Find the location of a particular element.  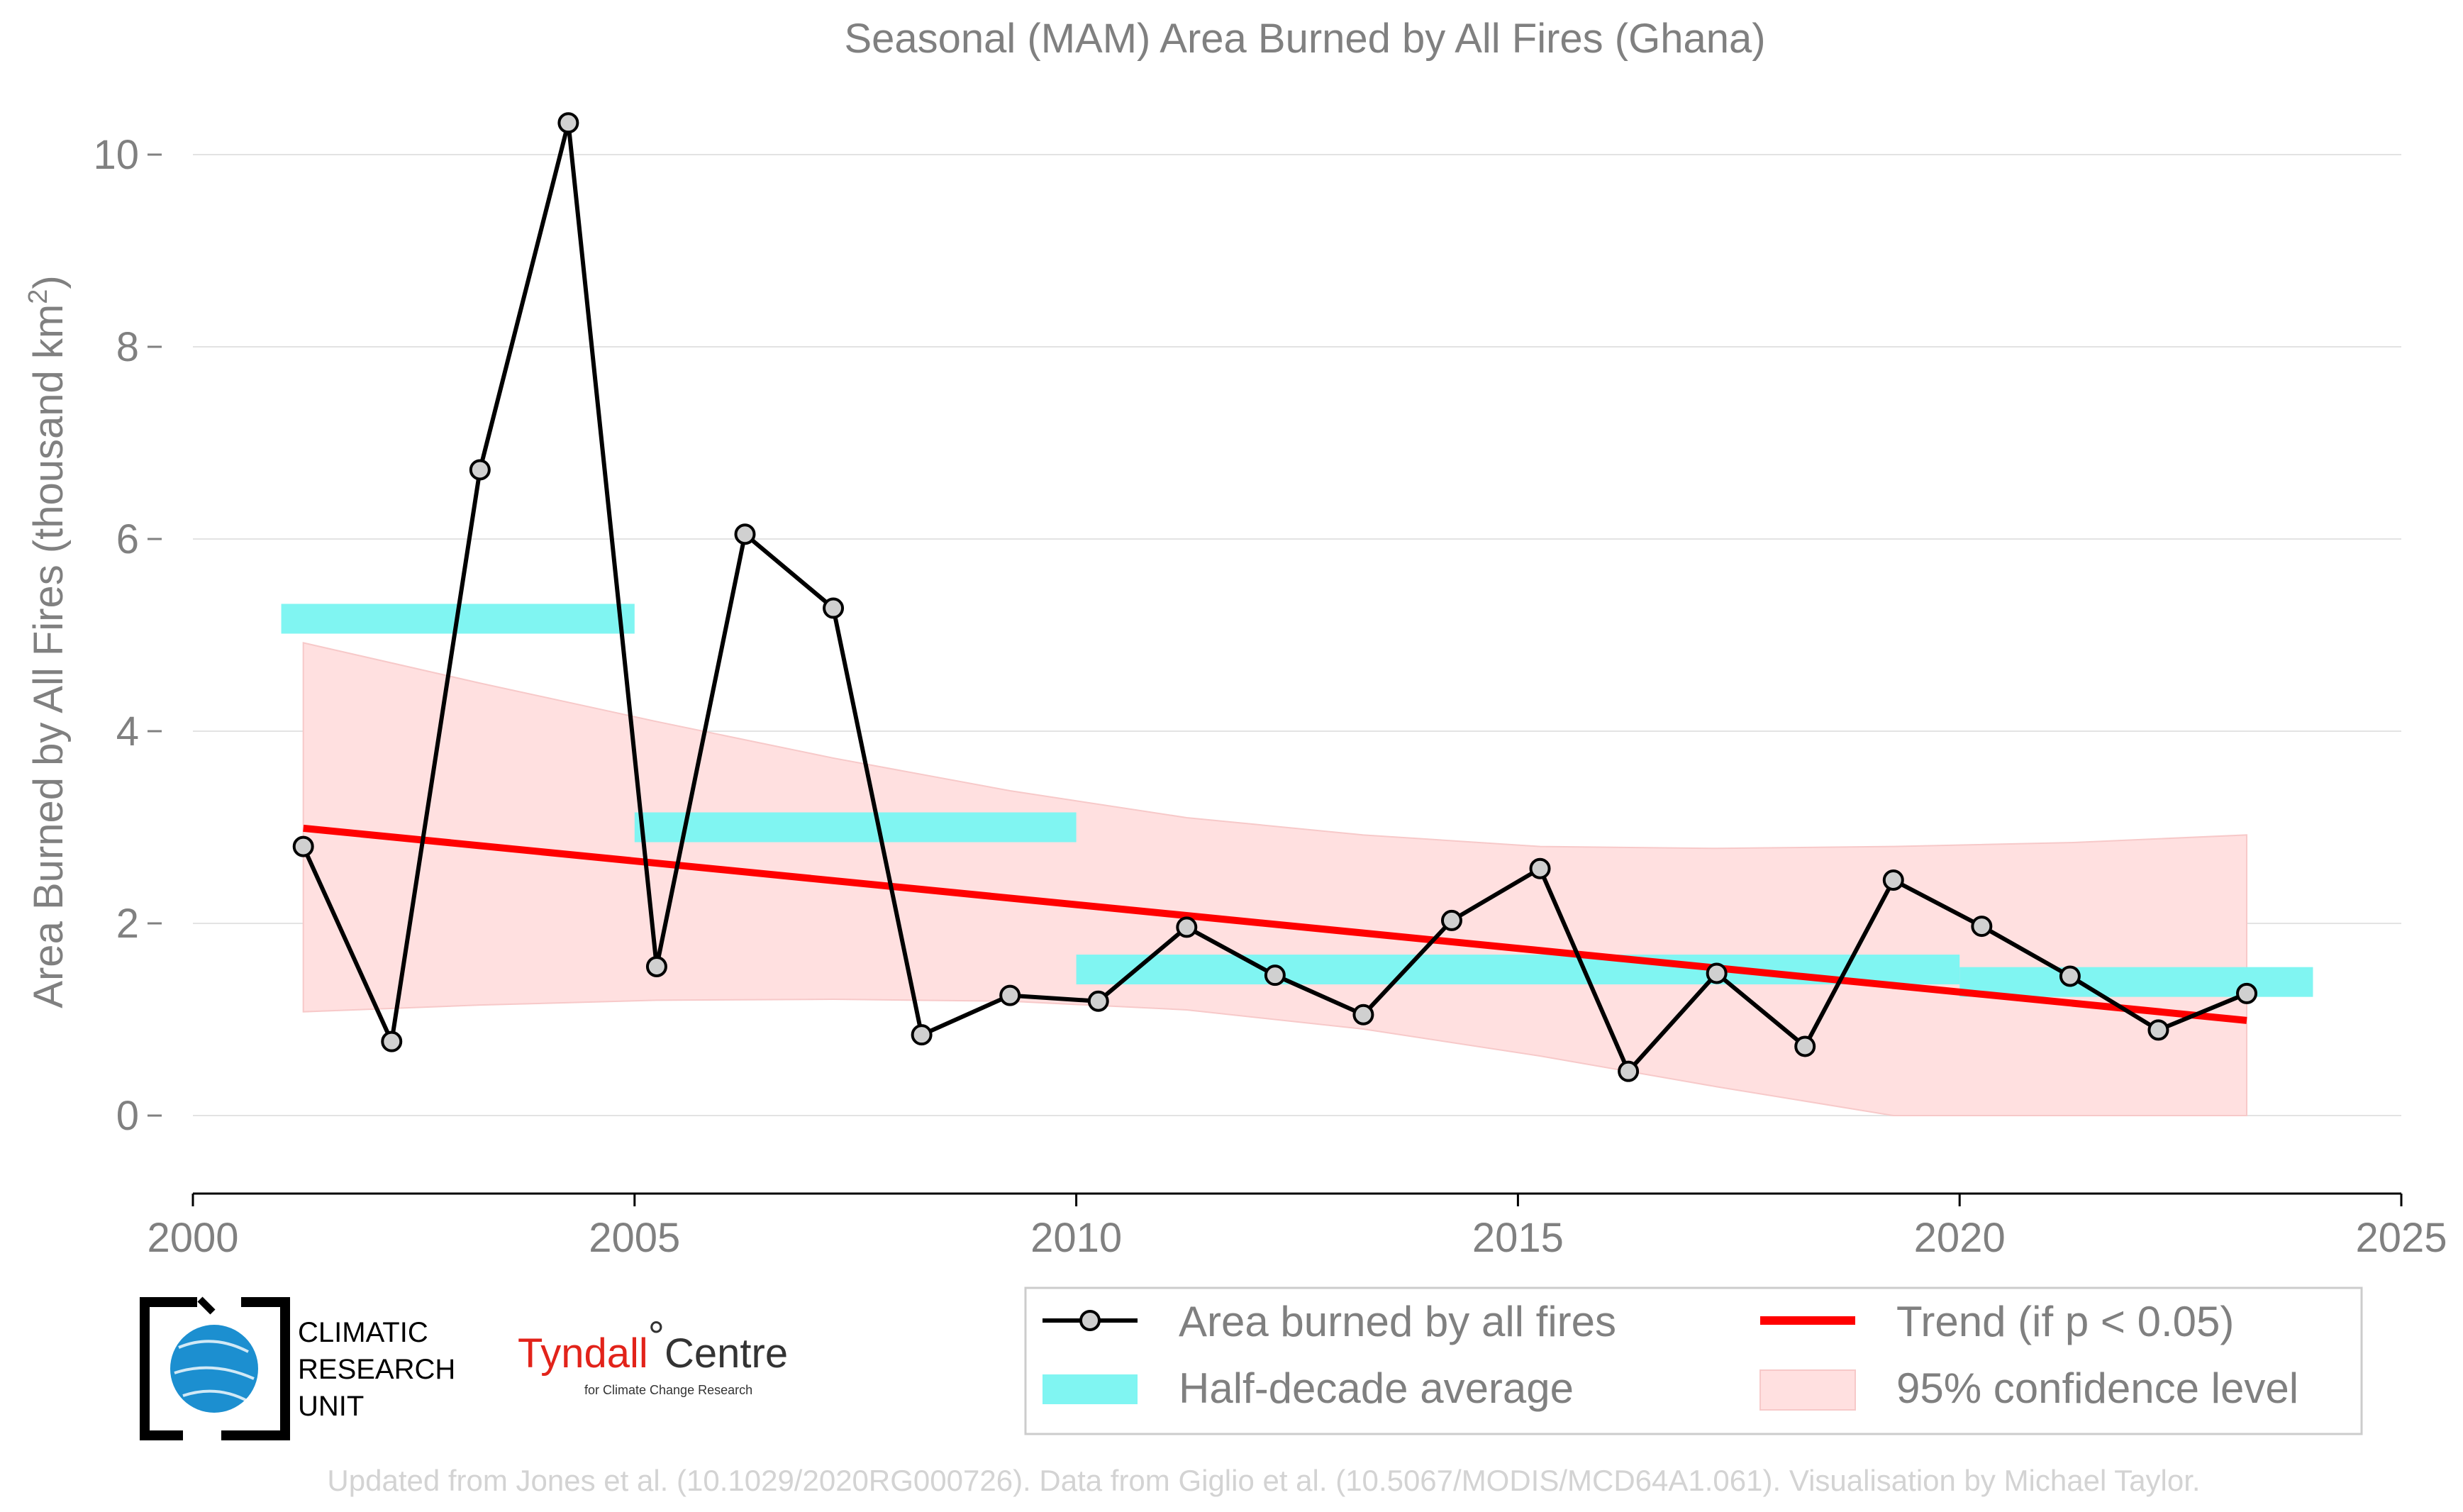

tyndall-logo-name: Tyndall°Centre is located at coordinates (653, 1345).